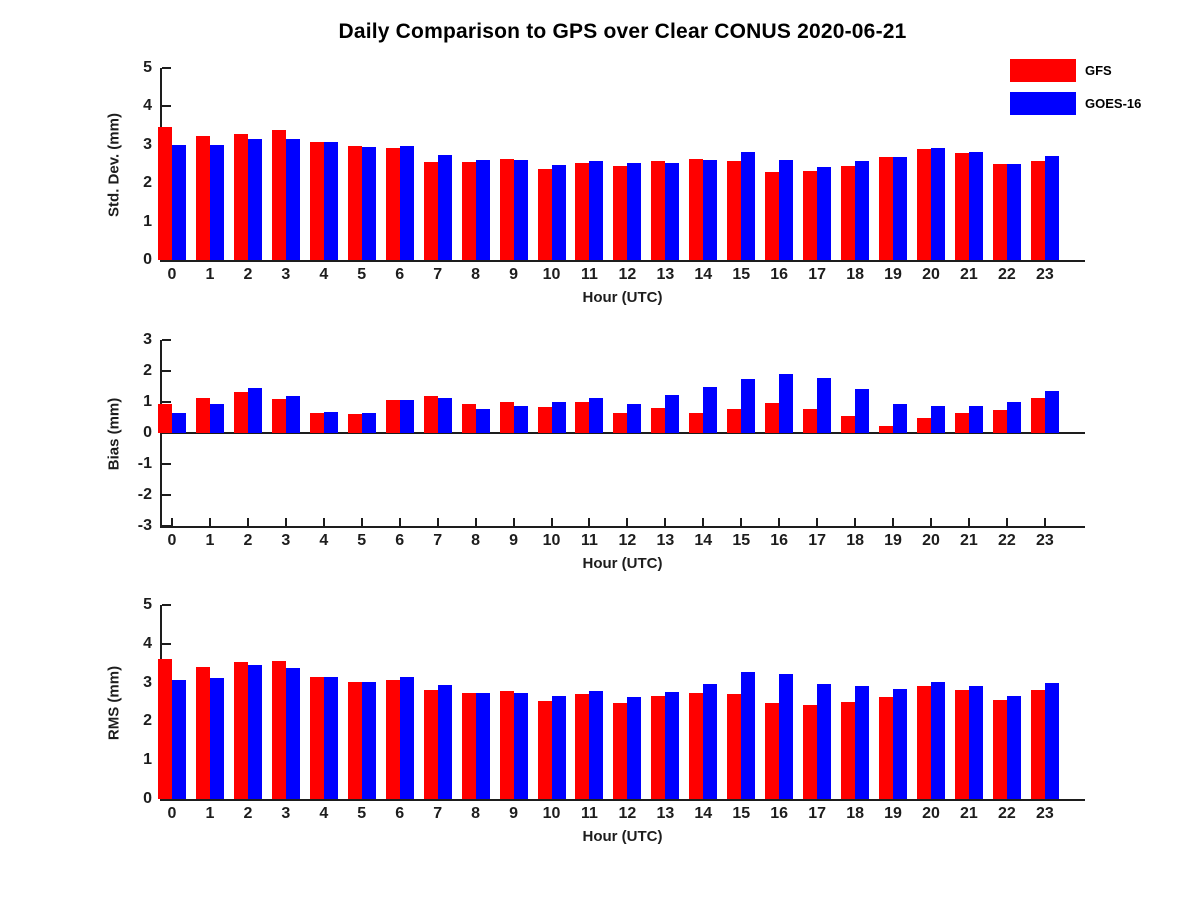  What do you see at coordinates (147, 643) in the screenshot?
I see `y-tick-label: 4` at bounding box center [147, 643].